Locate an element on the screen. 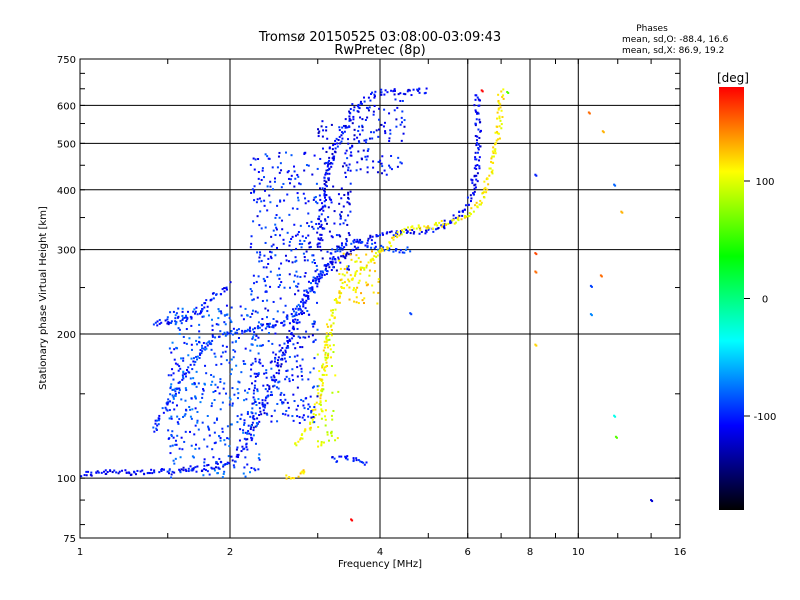  x-tick-label: 4 is located at coordinates (380, 552).